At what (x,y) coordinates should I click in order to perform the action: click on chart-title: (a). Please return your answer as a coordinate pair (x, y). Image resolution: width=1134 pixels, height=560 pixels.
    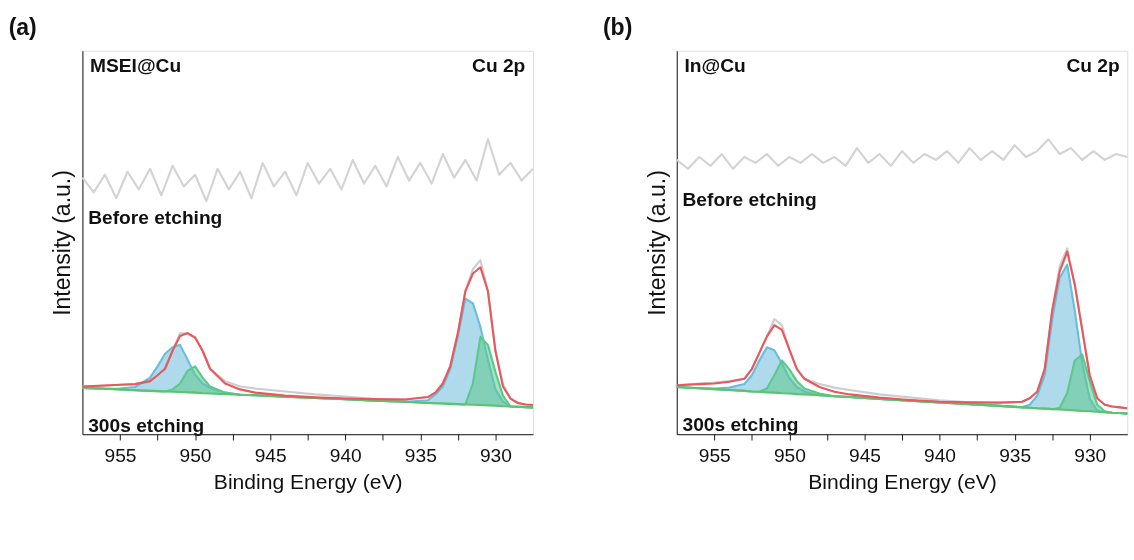
    Looking at the image, I should click on (22, 26).